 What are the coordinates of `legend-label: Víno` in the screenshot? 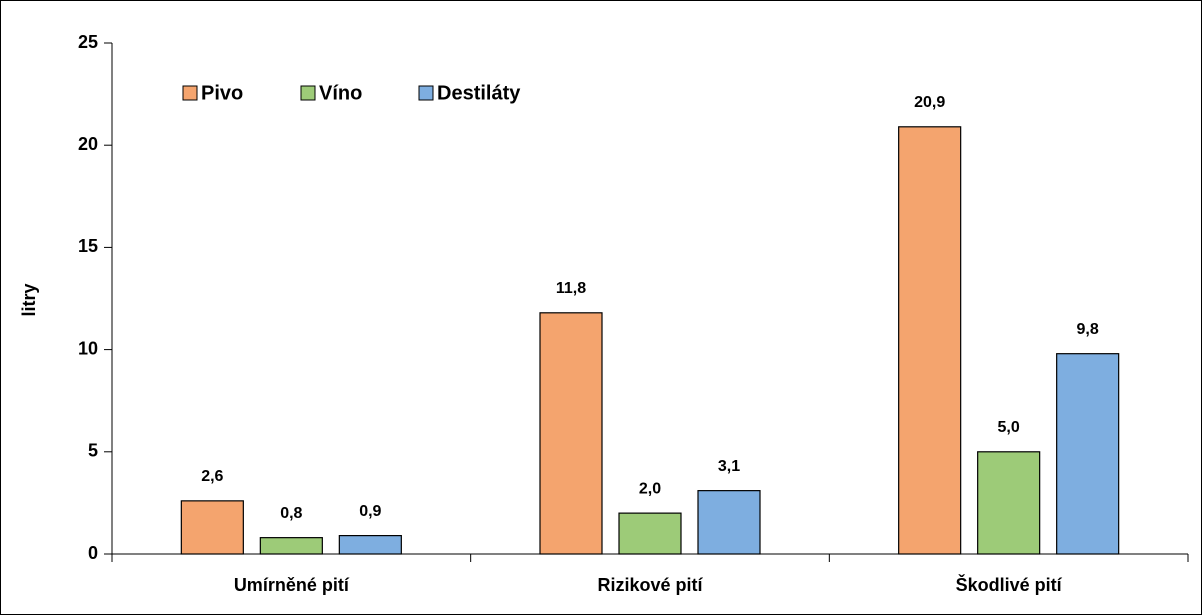 It's located at (340, 93).